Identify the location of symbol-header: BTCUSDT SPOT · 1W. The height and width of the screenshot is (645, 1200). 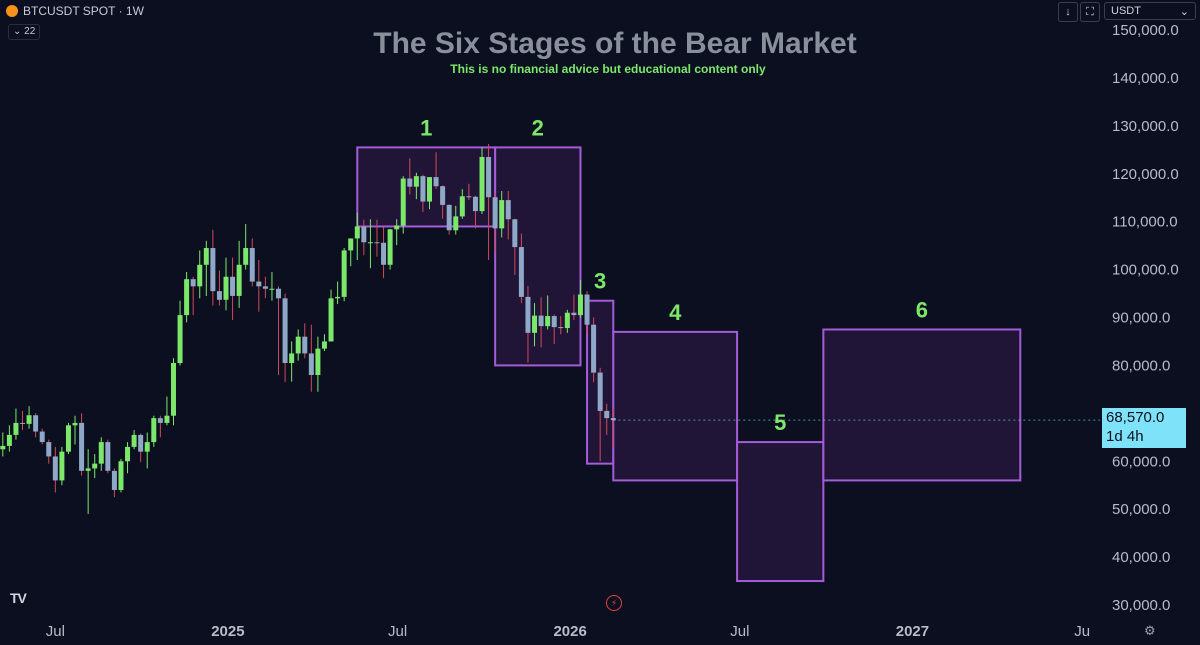
(75, 11).